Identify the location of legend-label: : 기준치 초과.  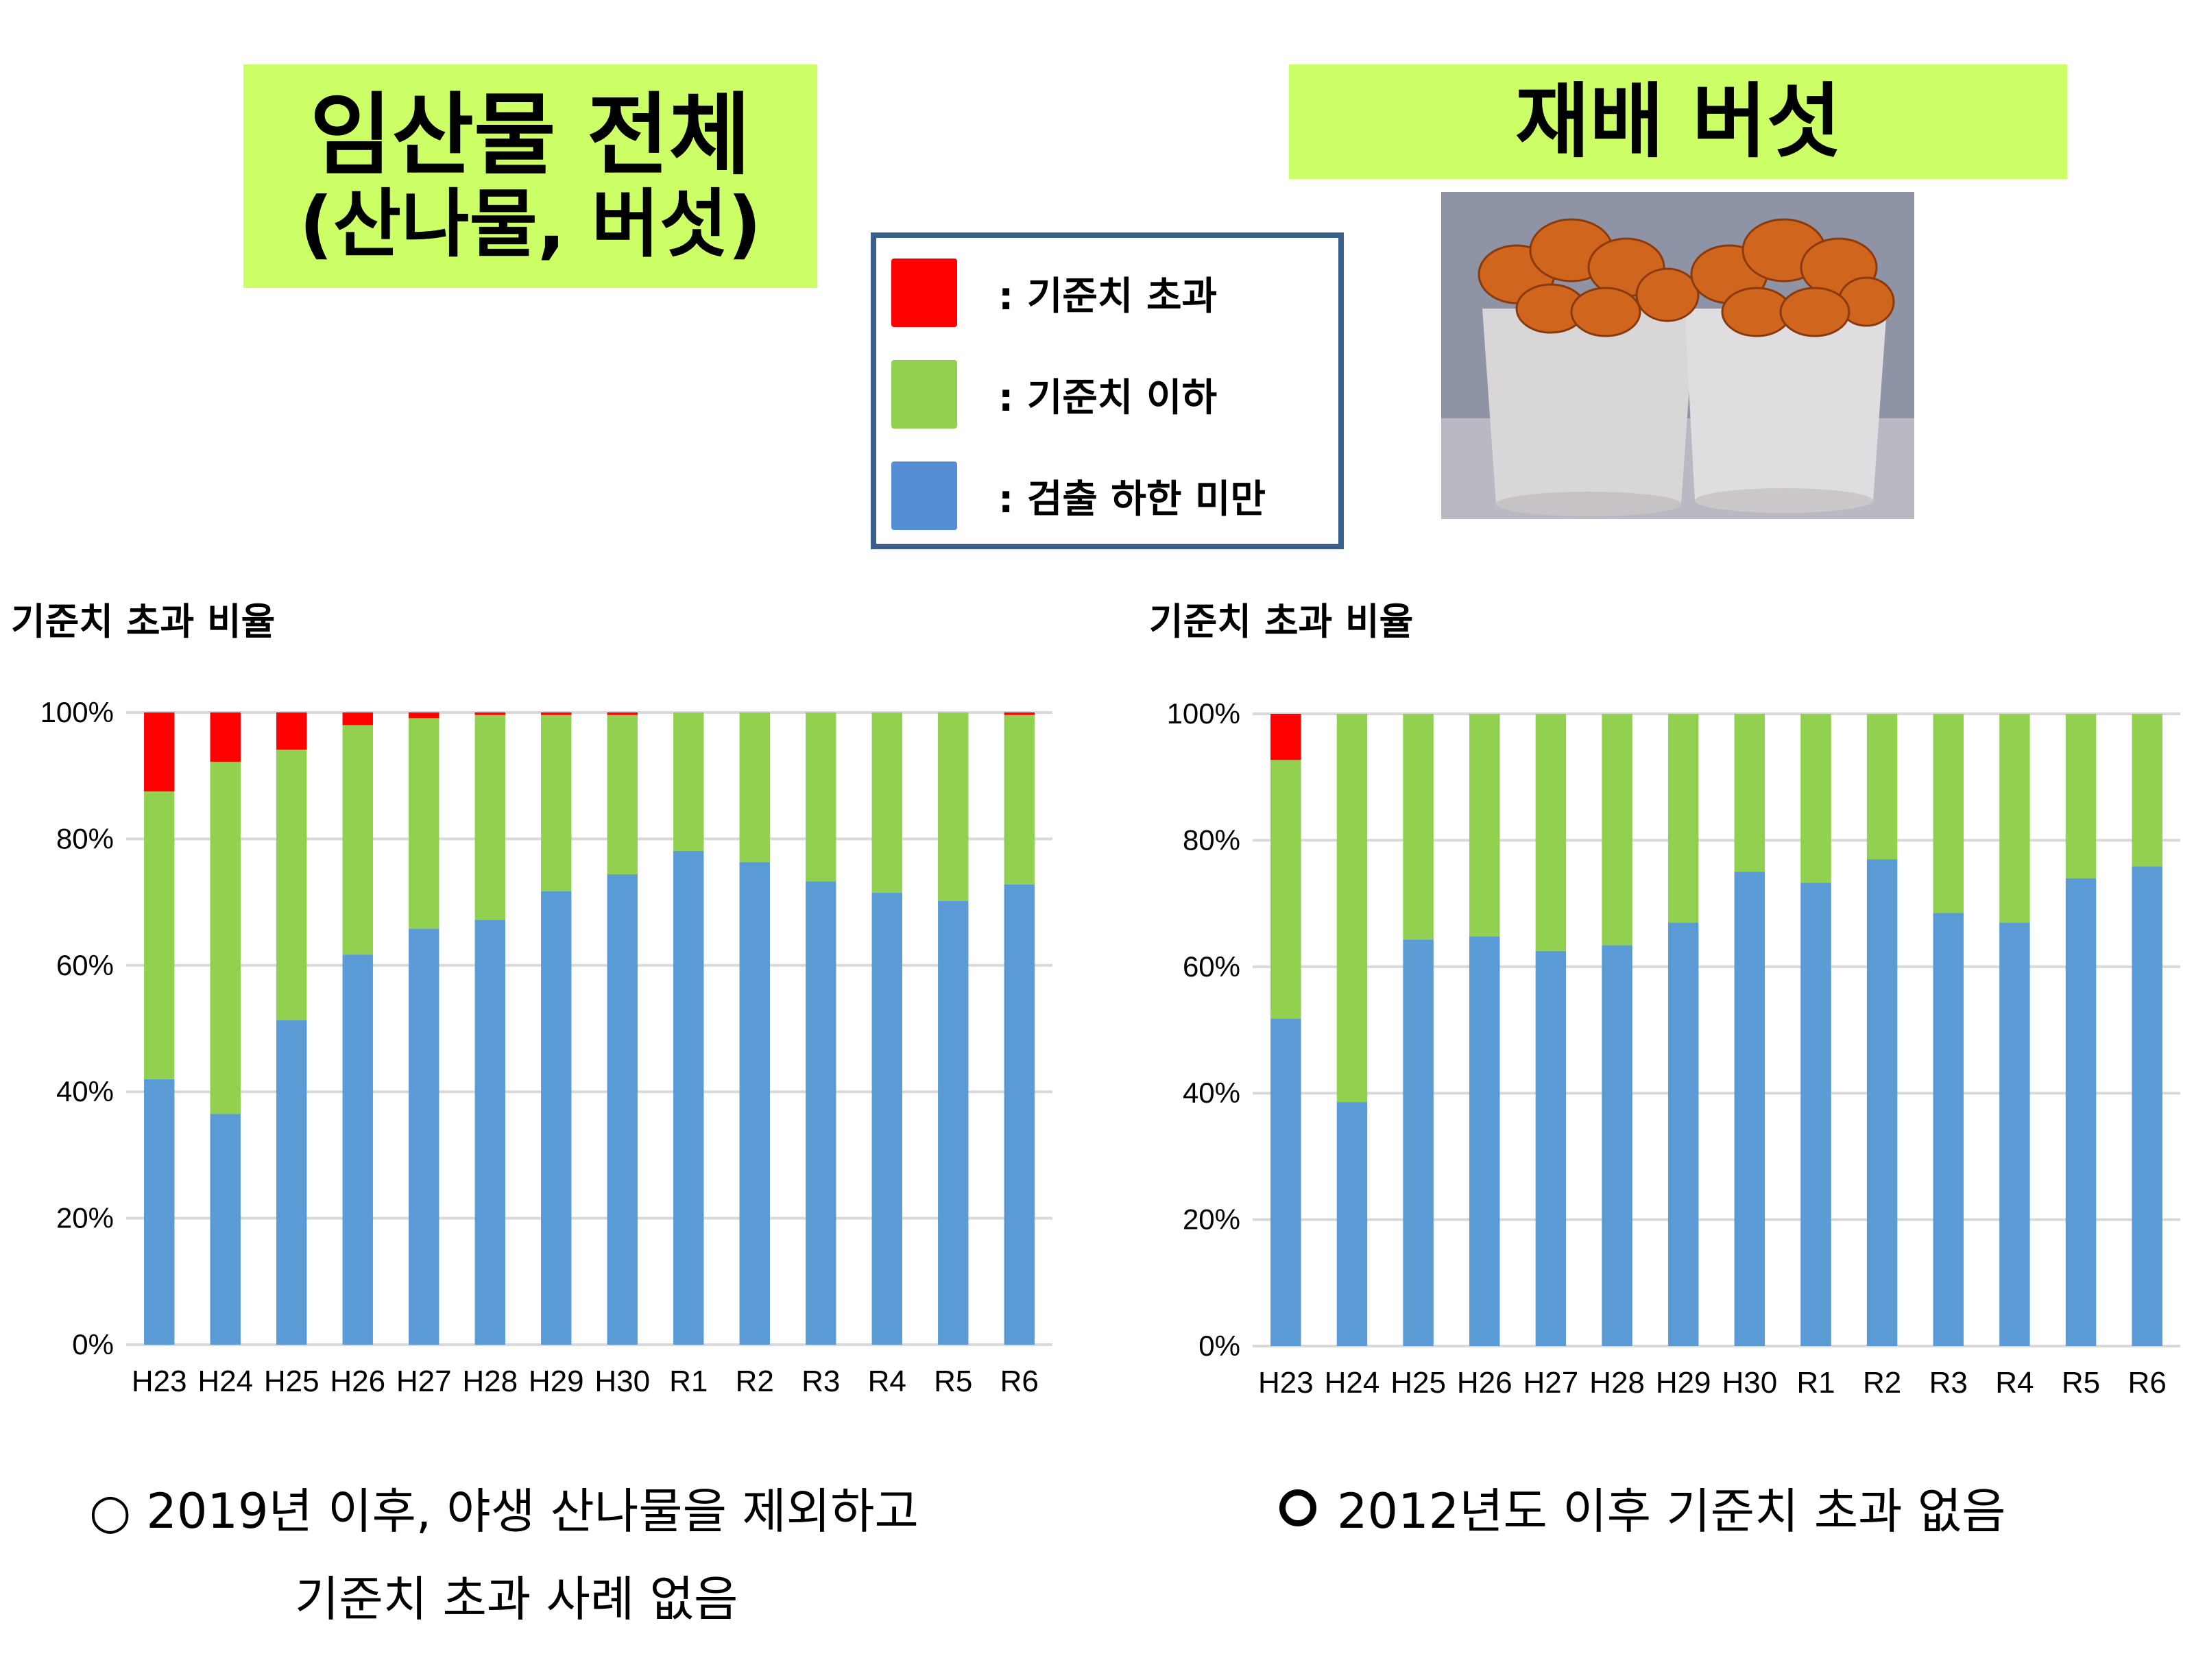
(1107, 296).